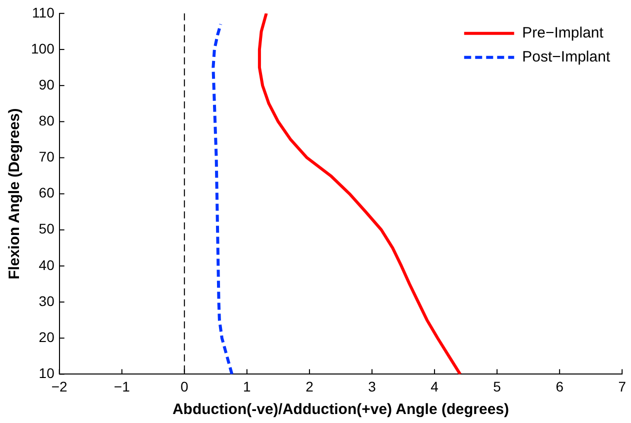 The height and width of the screenshot is (423, 631). What do you see at coordinates (46, 300) in the screenshot?
I see `y-tick-label: 30` at bounding box center [46, 300].